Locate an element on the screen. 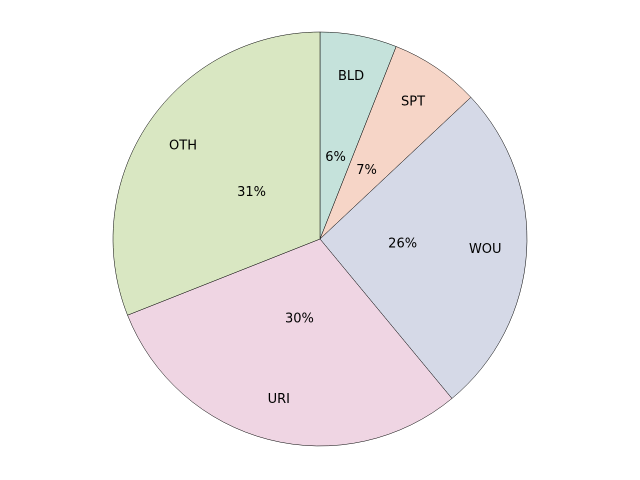 The image size is (640, 480). slice-label-bld: BLD is located at coordinates (351, 76).